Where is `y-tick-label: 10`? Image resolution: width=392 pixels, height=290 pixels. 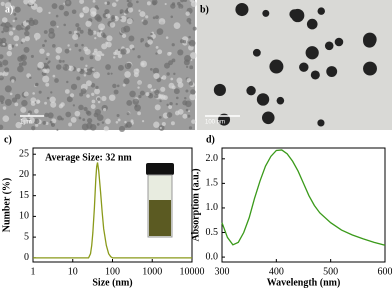 y-tick-label: 10 is located at coordinates (24, 216).